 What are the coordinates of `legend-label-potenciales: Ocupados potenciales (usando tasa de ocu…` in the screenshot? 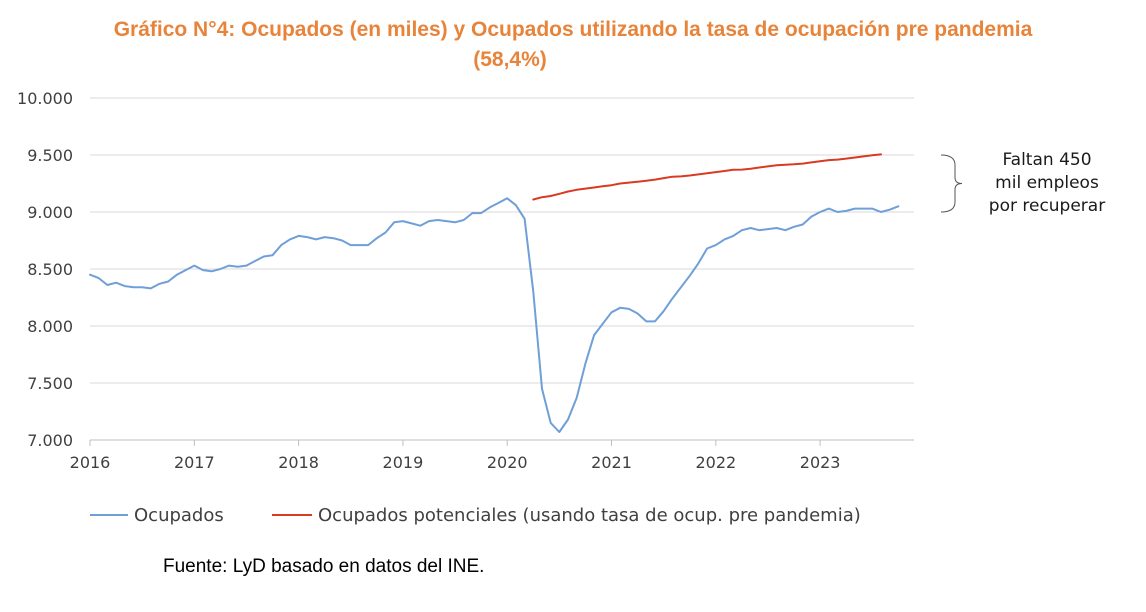 It's located at (589, 515).